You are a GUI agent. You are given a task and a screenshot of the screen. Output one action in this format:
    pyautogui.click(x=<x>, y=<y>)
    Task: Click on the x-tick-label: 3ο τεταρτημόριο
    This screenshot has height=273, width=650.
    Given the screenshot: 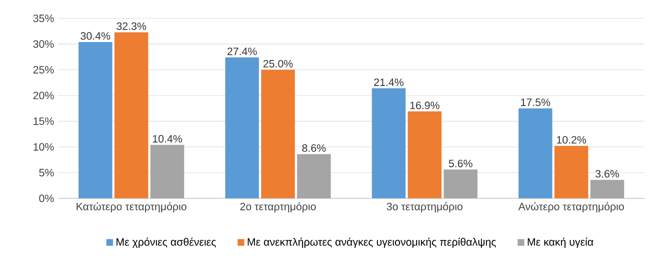 What is the action you would take?
    pyautogui.click(x=424, y=207)
    